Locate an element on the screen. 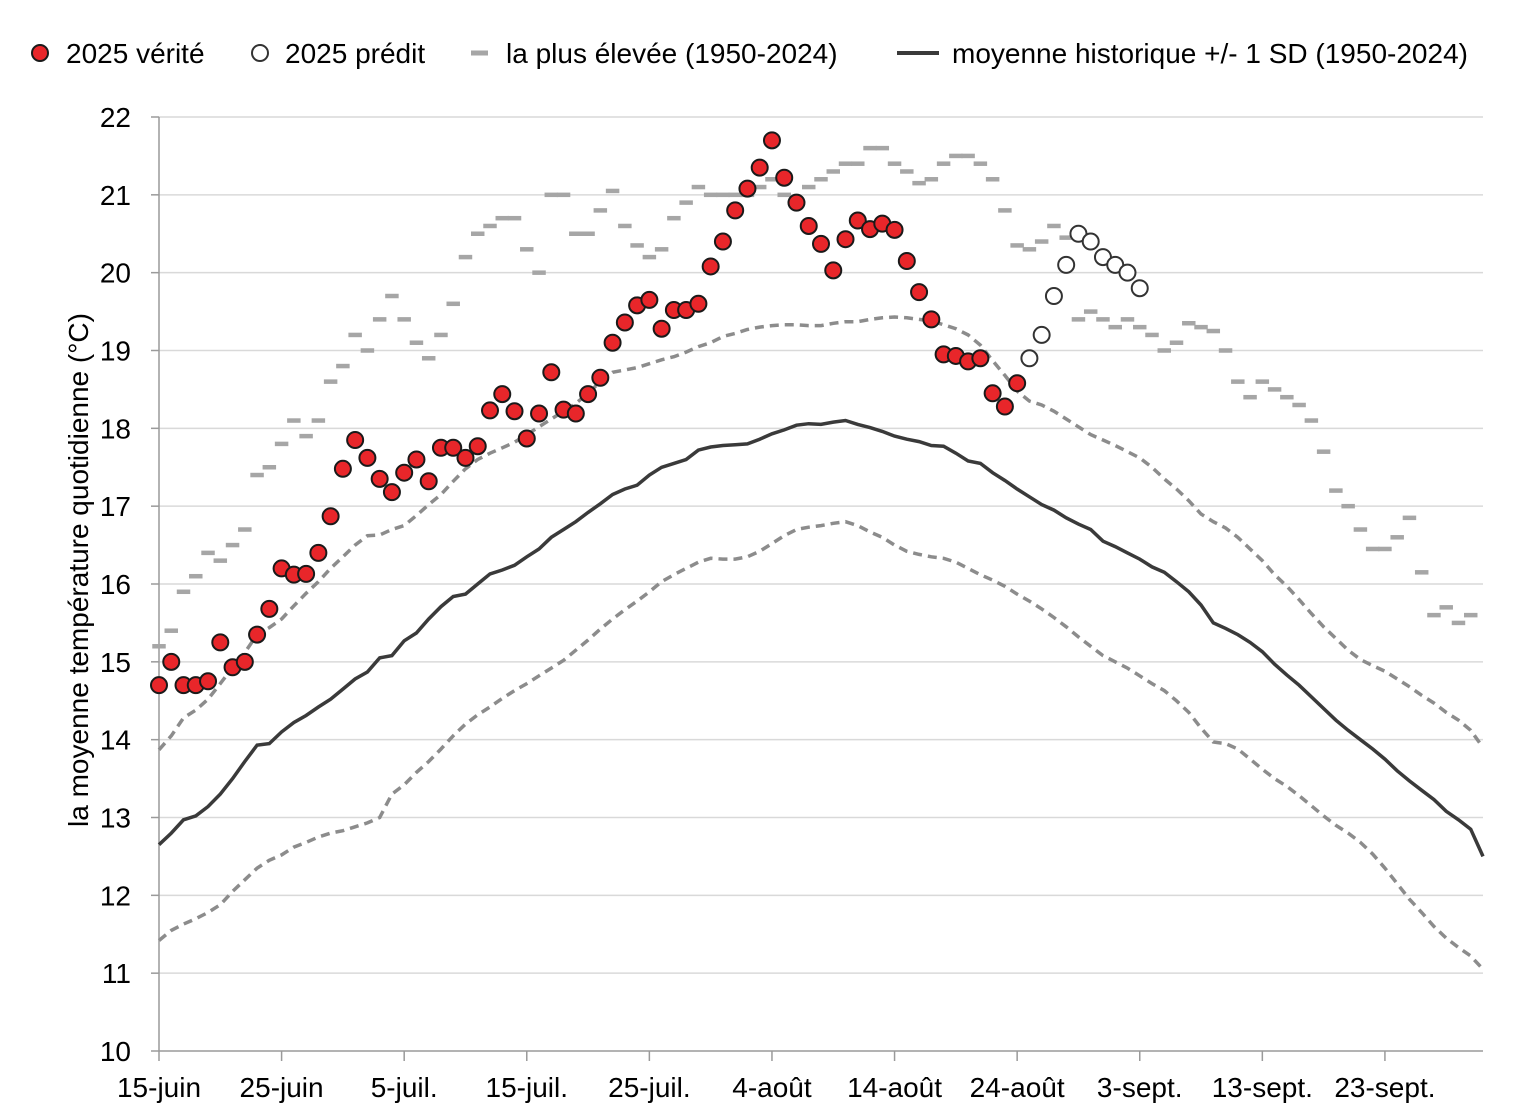 This screenshot has width=1540, height=1117. legend-item-highest: la plus élevée (1950-2024) is located at coordinates (654, 53).